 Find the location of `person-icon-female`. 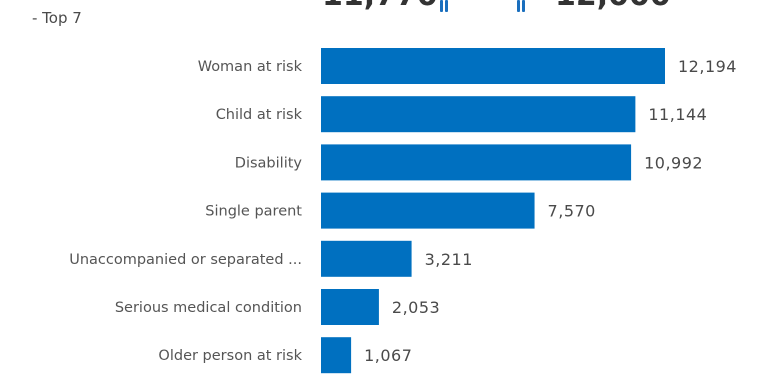

person-icon-female is located at coordinates (521, 6).